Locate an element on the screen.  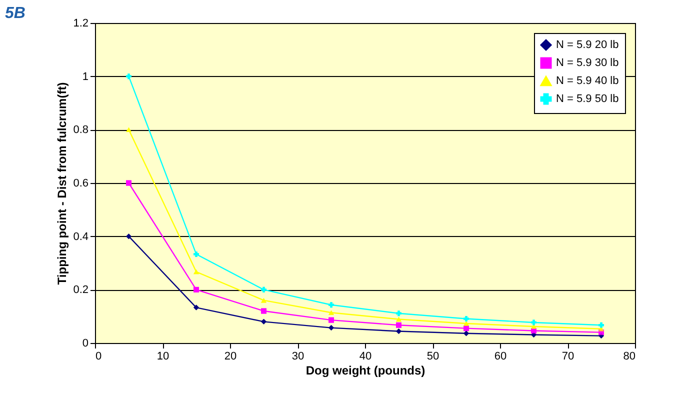
y-tick-label: 1.2 is located at coordinates (80, 24).